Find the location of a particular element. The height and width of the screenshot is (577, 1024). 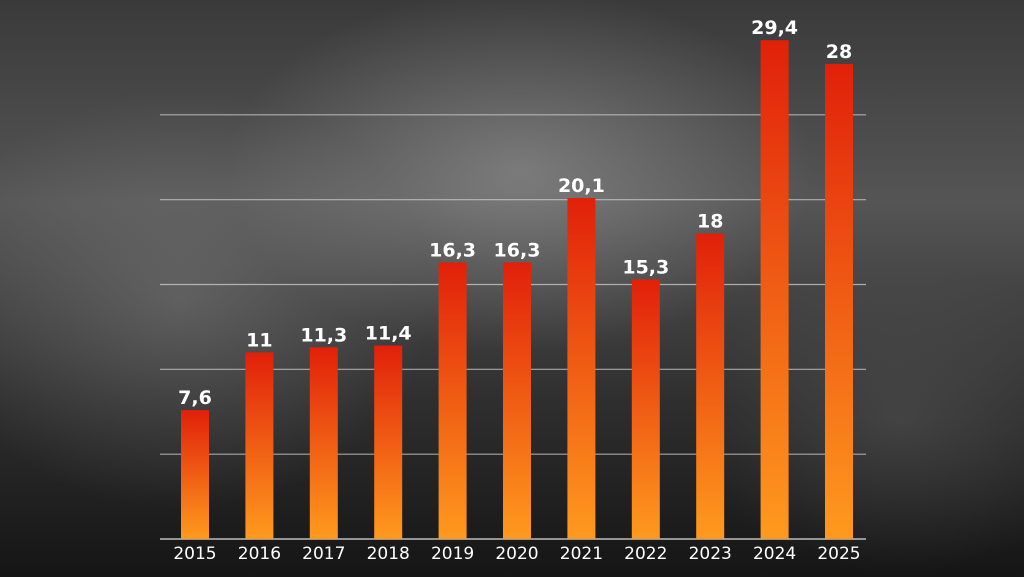

value-label-2025: 28 is located at coordinates (839, 52).